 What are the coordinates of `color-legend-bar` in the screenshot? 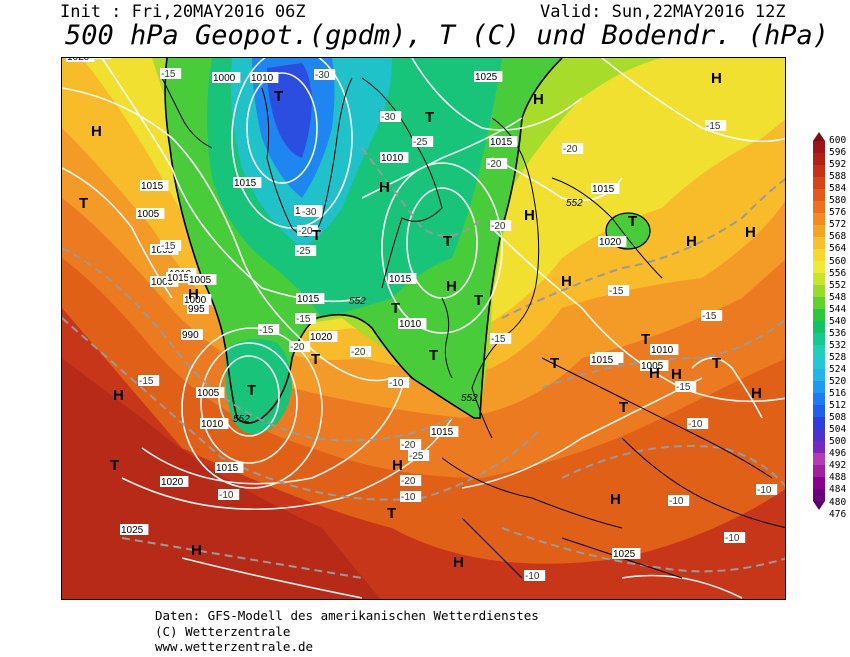 It's located at (819, 321).